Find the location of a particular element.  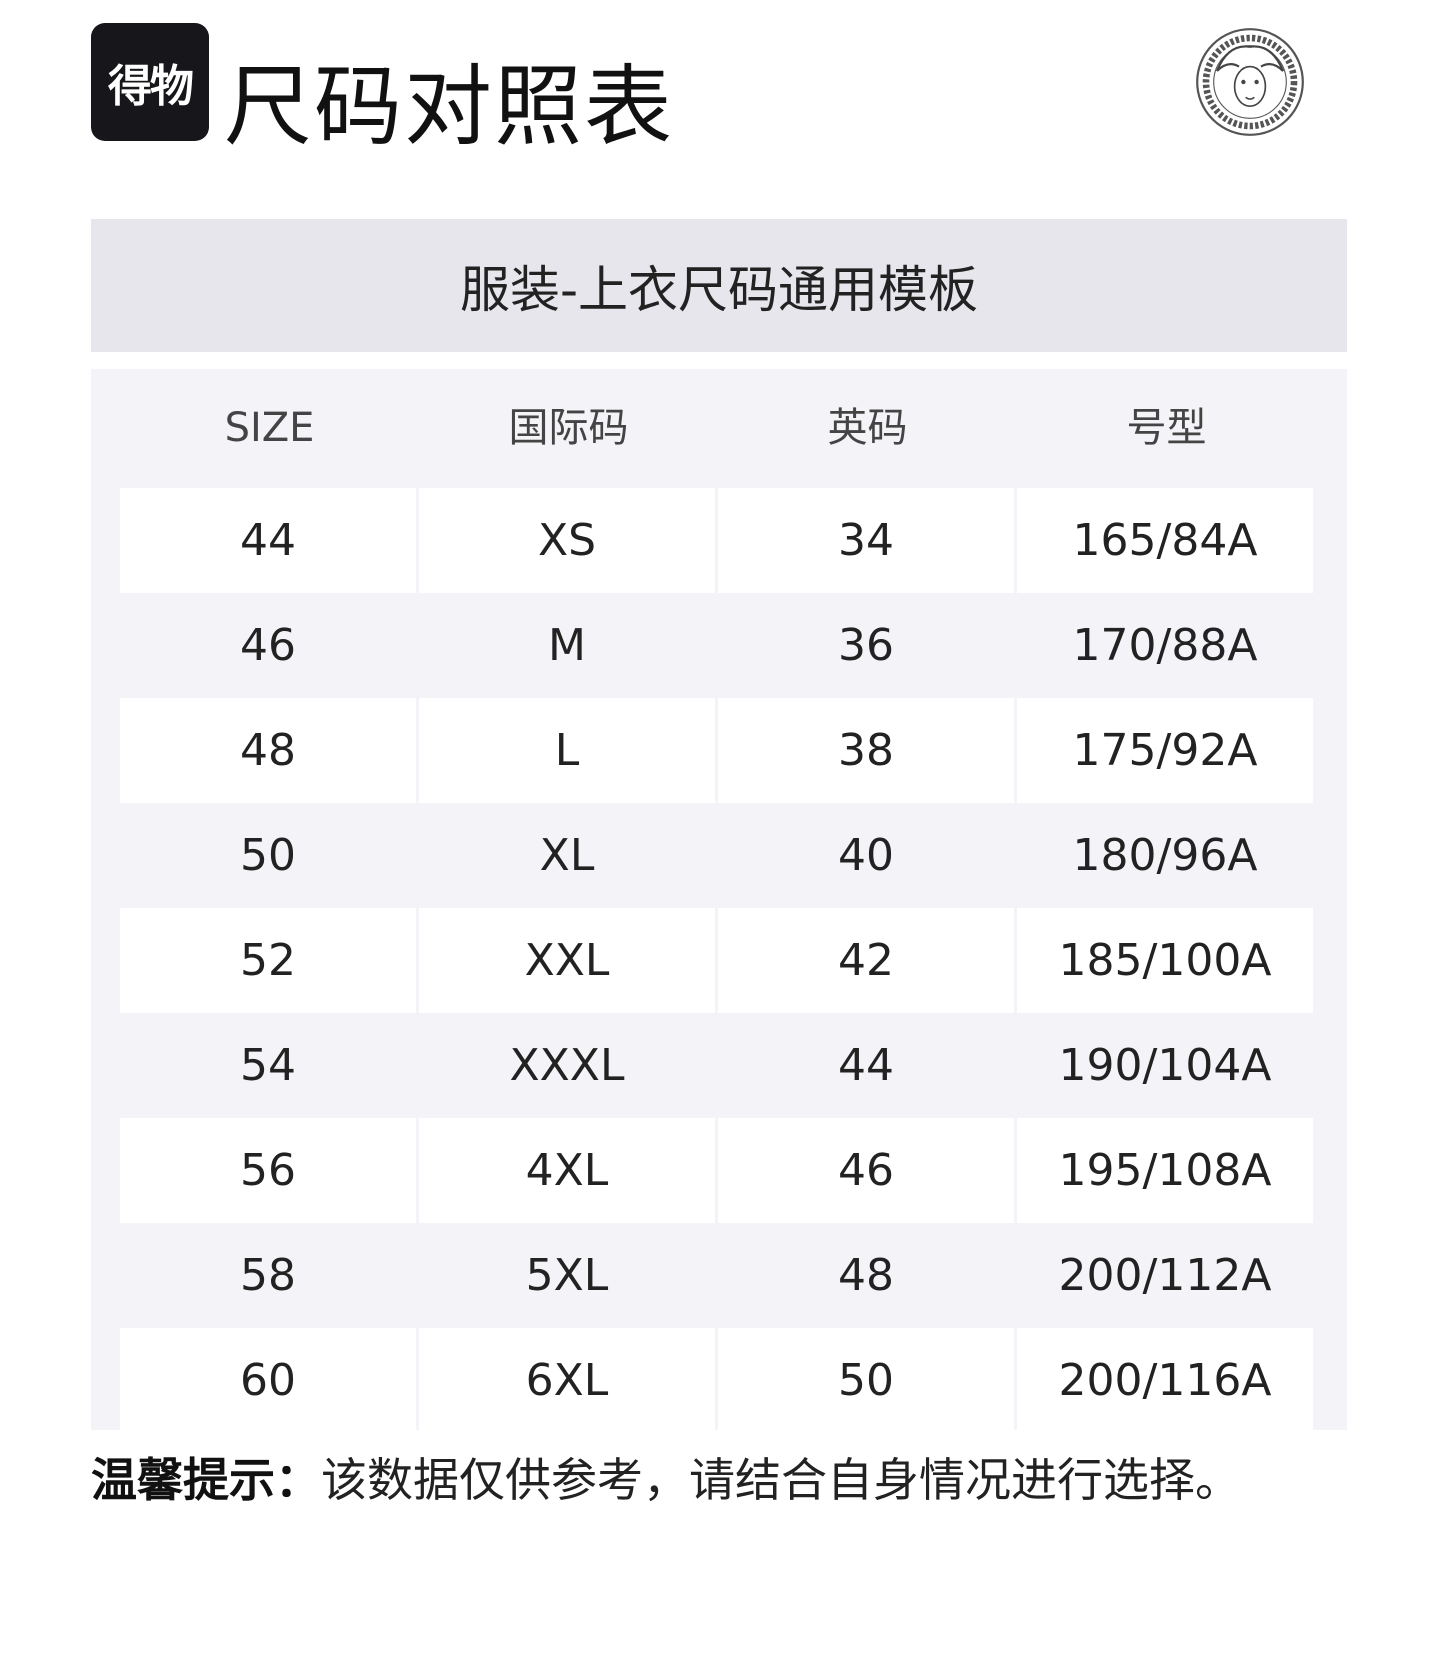

table-cell: 38 is located at coordinates (866, 750).